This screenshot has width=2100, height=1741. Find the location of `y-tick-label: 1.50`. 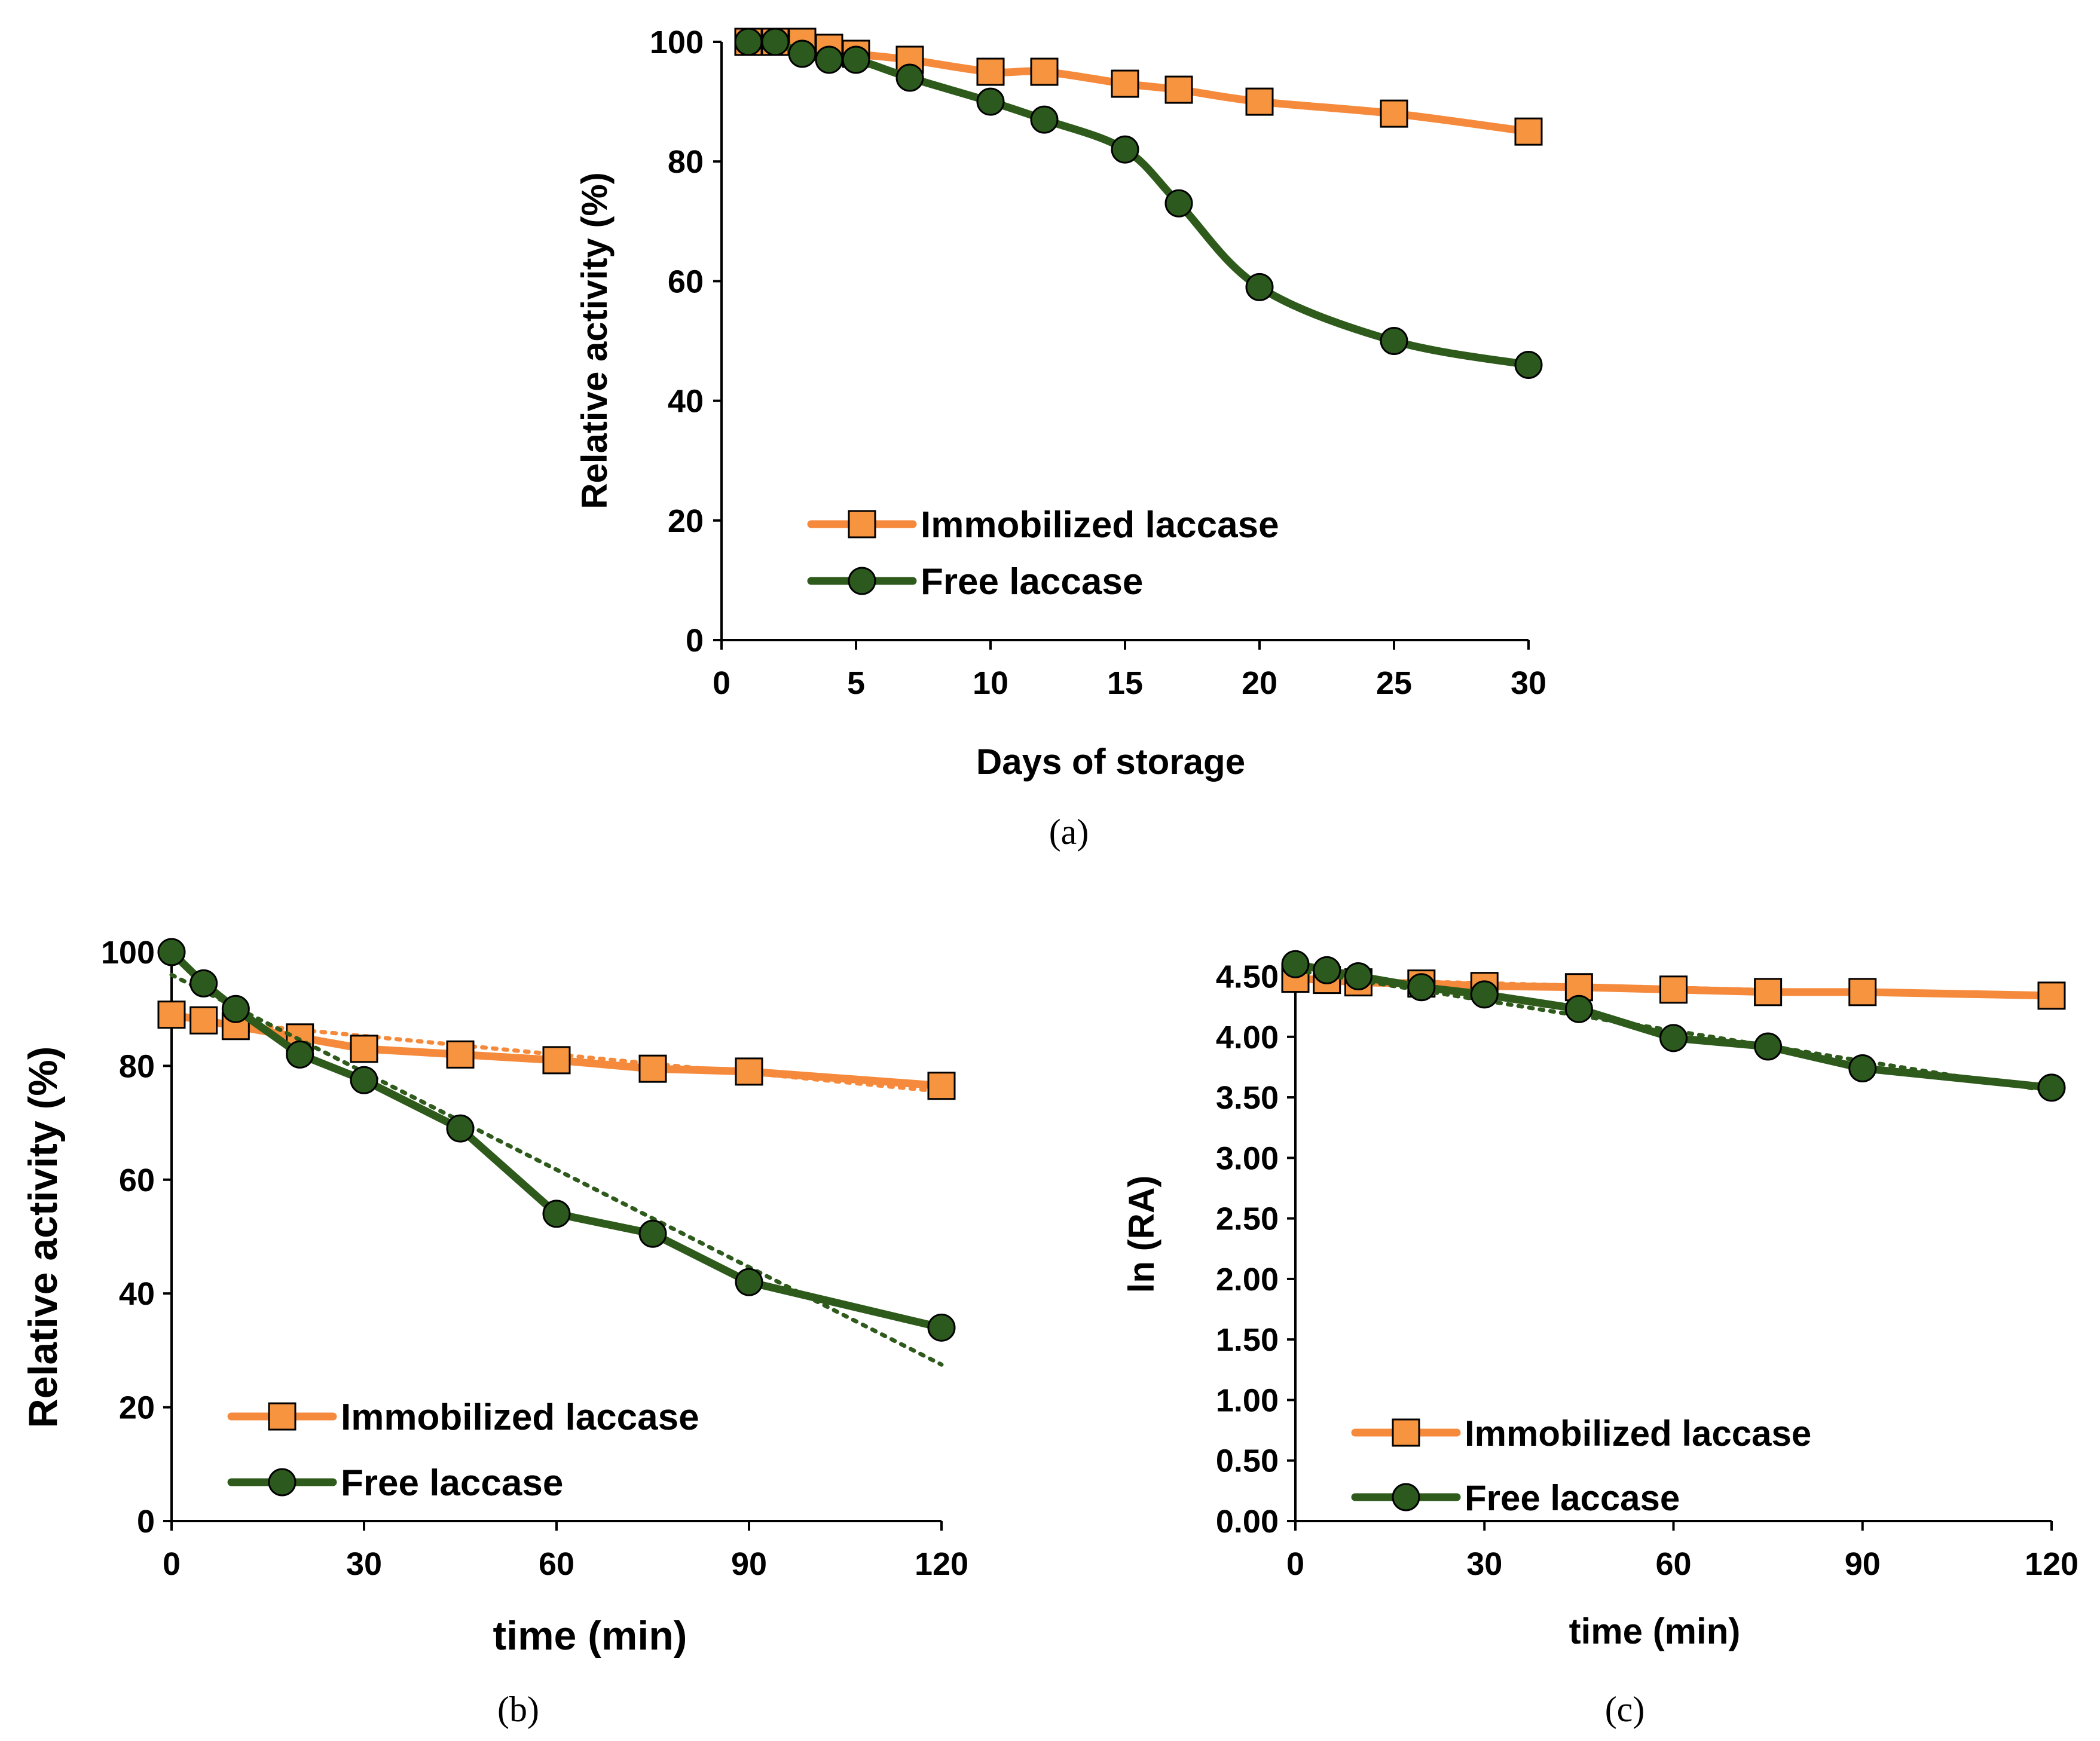

y-tick-label: 1.50 is located at coordinates (1247, 1340).